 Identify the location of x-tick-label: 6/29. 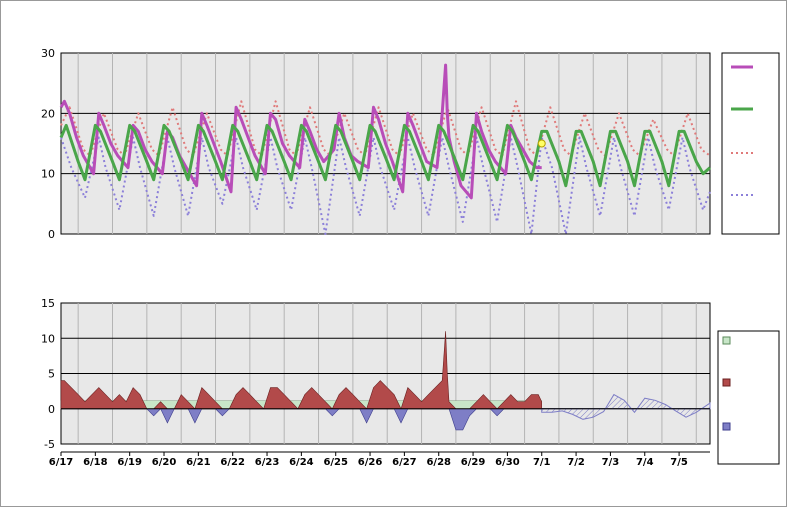
(473, 462).